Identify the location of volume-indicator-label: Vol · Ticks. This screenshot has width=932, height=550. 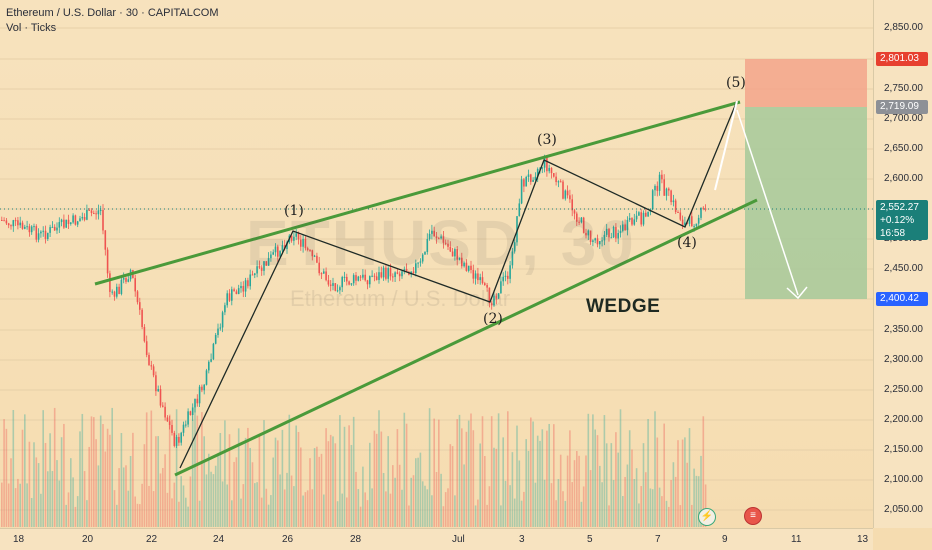
(31, 28).